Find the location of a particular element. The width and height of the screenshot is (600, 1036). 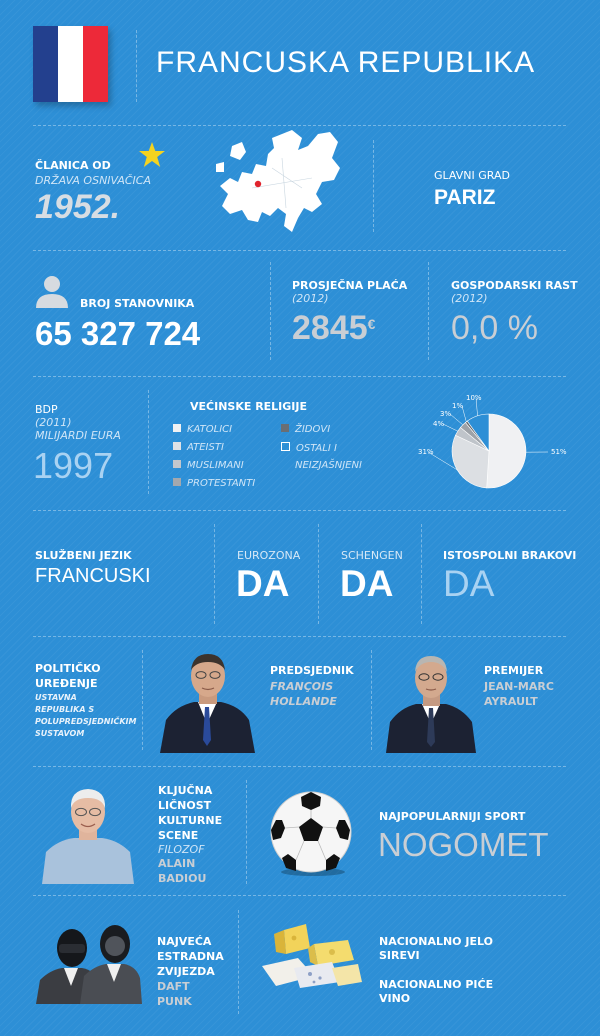

culture-name: ALAIN BADIOU is located at coordinates (182, 871).